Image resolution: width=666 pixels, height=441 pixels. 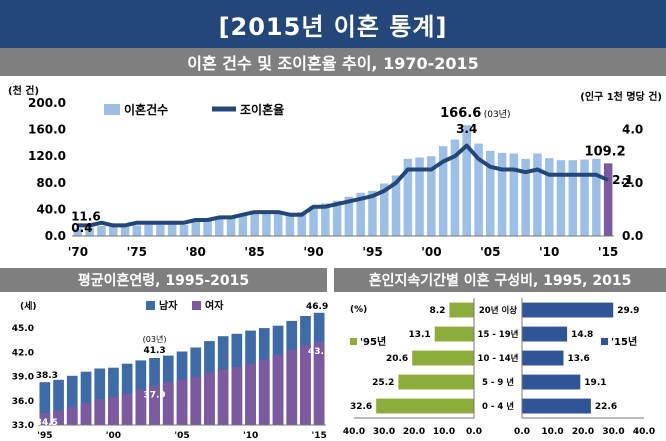 What do you see at coordinates (644, 432) in the screenshot?
I see `right-x-tick-label: 40.0` at bounding box center [644, 432].